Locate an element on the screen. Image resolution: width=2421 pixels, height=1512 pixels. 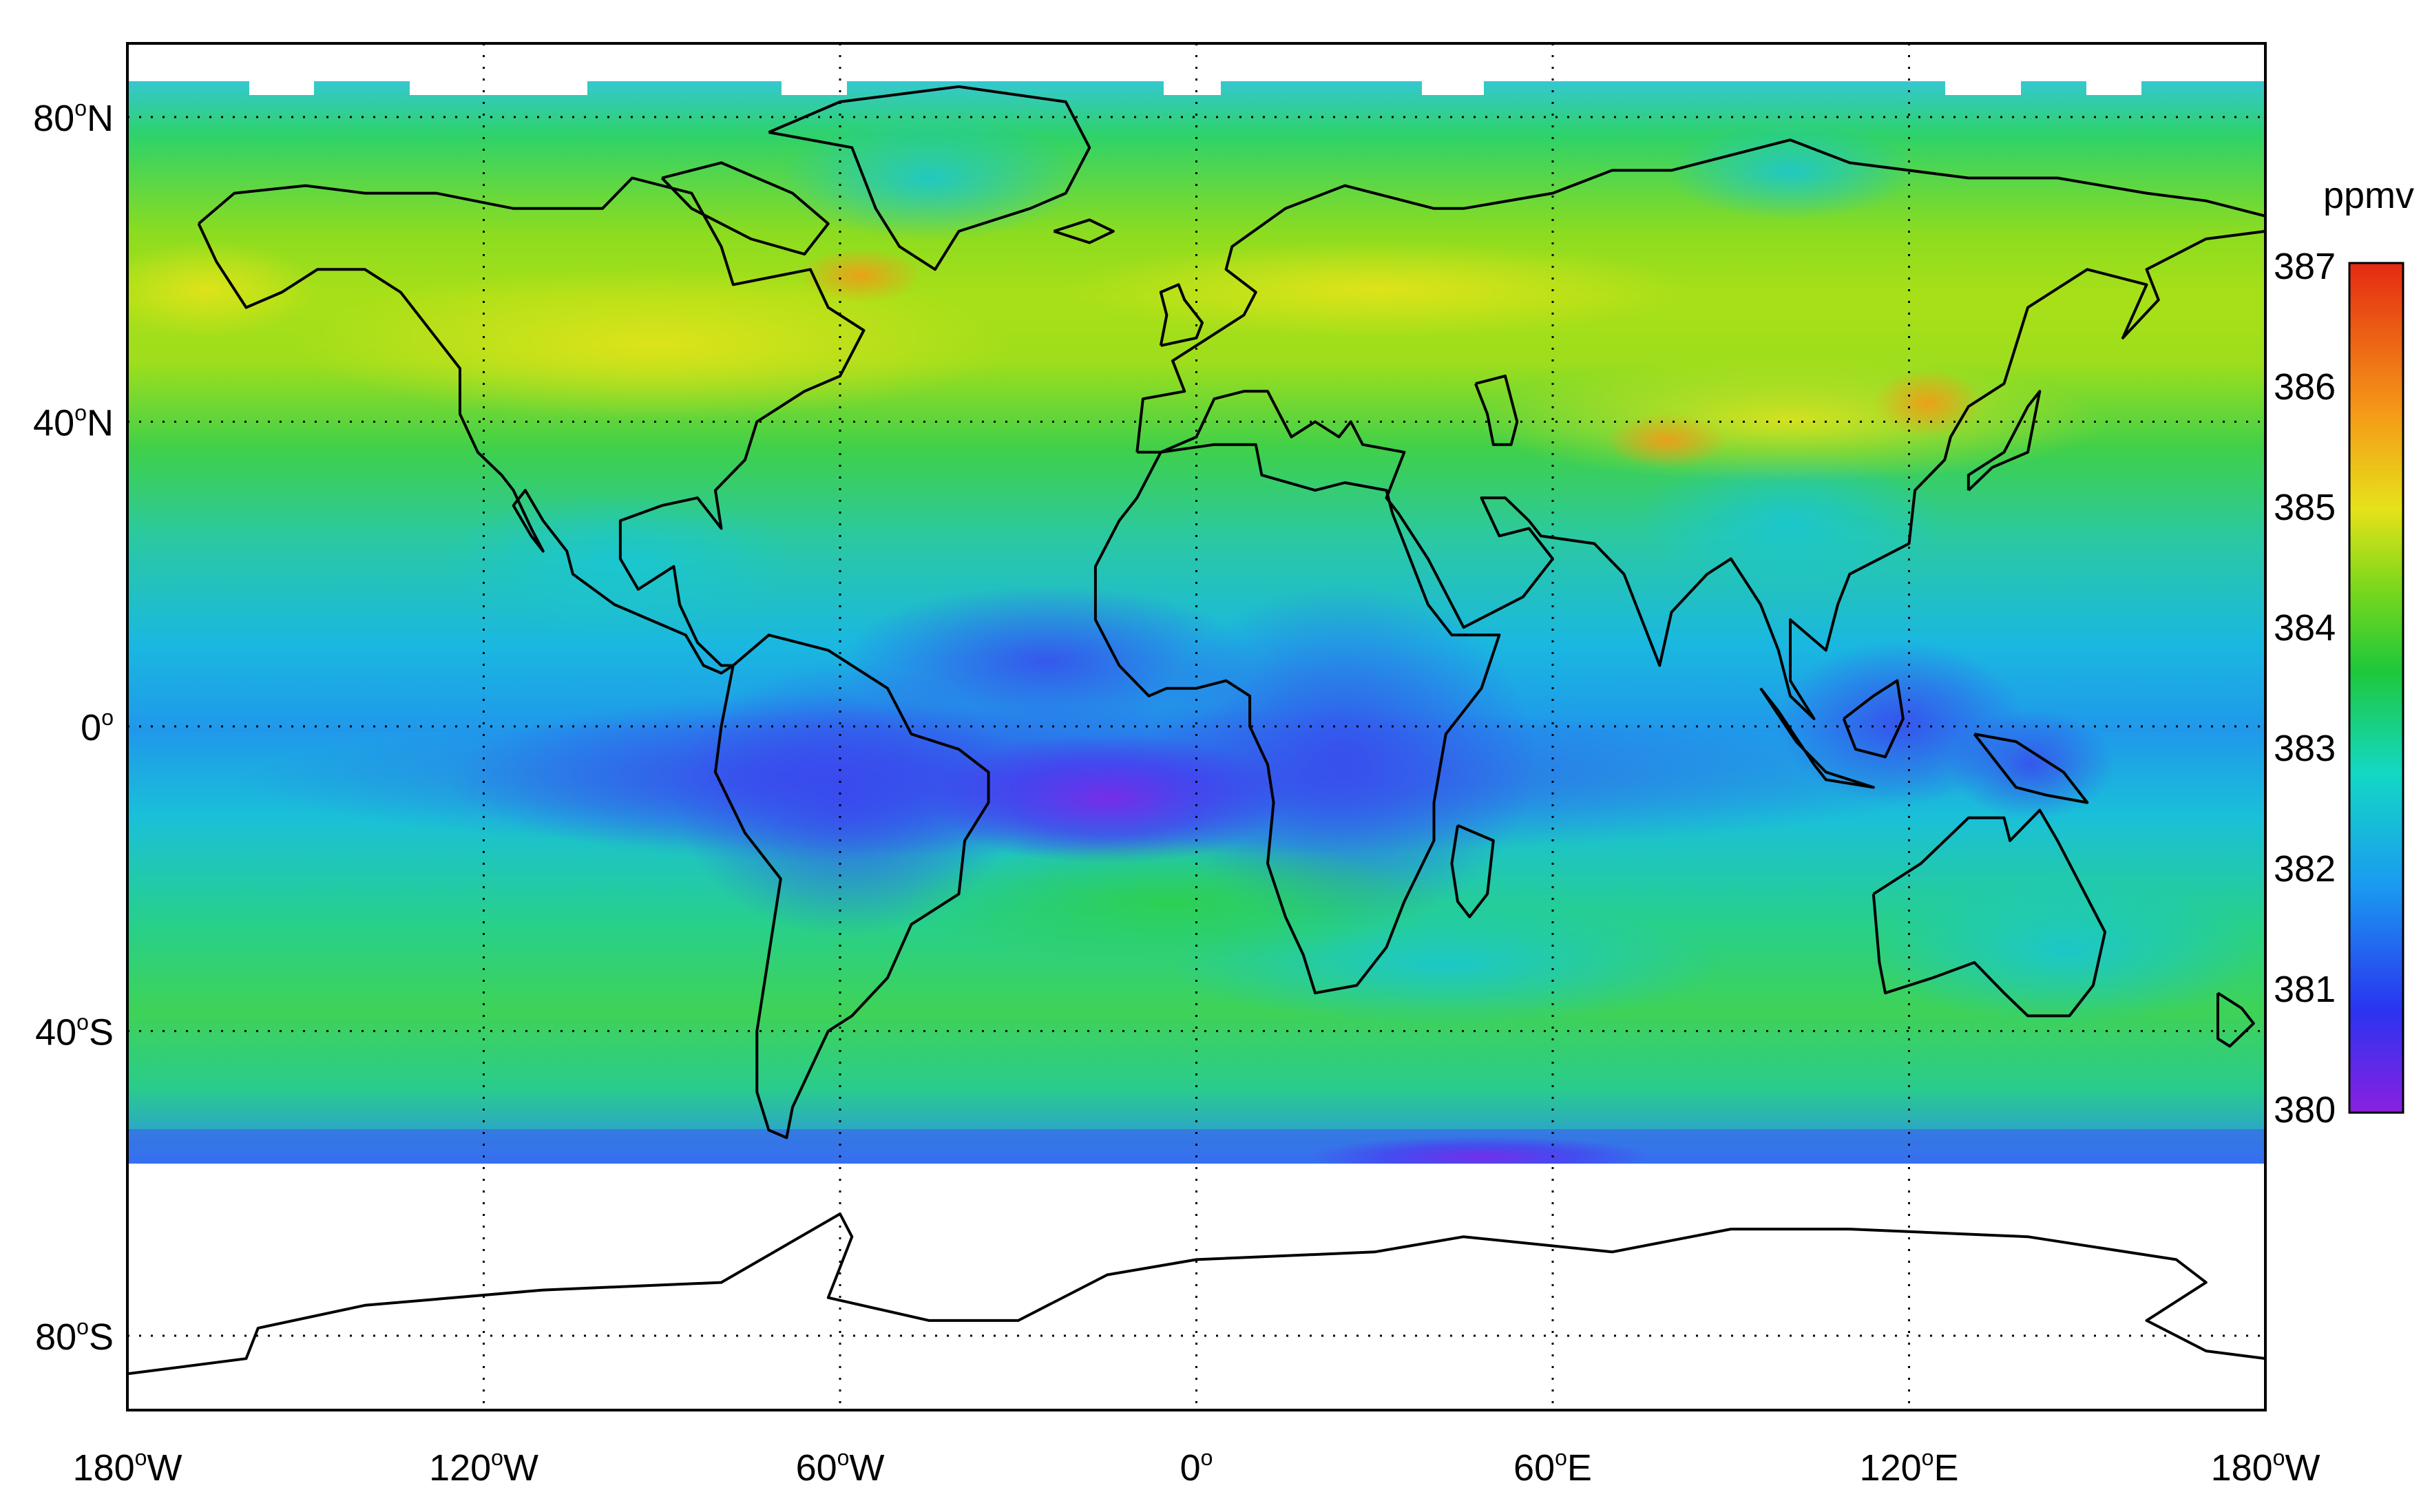
colorbar-tick-labels: 387 386 385 384 383 382 381 380 is located at coordinates (2305, 688).